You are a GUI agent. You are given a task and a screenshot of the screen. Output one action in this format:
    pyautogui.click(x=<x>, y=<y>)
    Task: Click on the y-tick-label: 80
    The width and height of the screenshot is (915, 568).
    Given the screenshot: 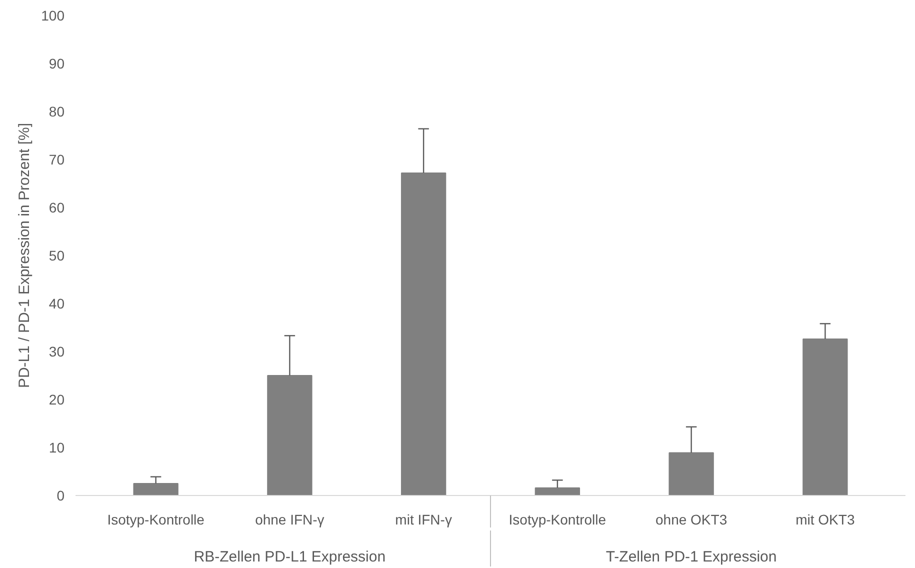 What is the action you would take?
    pyautogui.click(x=56, y=112)
    